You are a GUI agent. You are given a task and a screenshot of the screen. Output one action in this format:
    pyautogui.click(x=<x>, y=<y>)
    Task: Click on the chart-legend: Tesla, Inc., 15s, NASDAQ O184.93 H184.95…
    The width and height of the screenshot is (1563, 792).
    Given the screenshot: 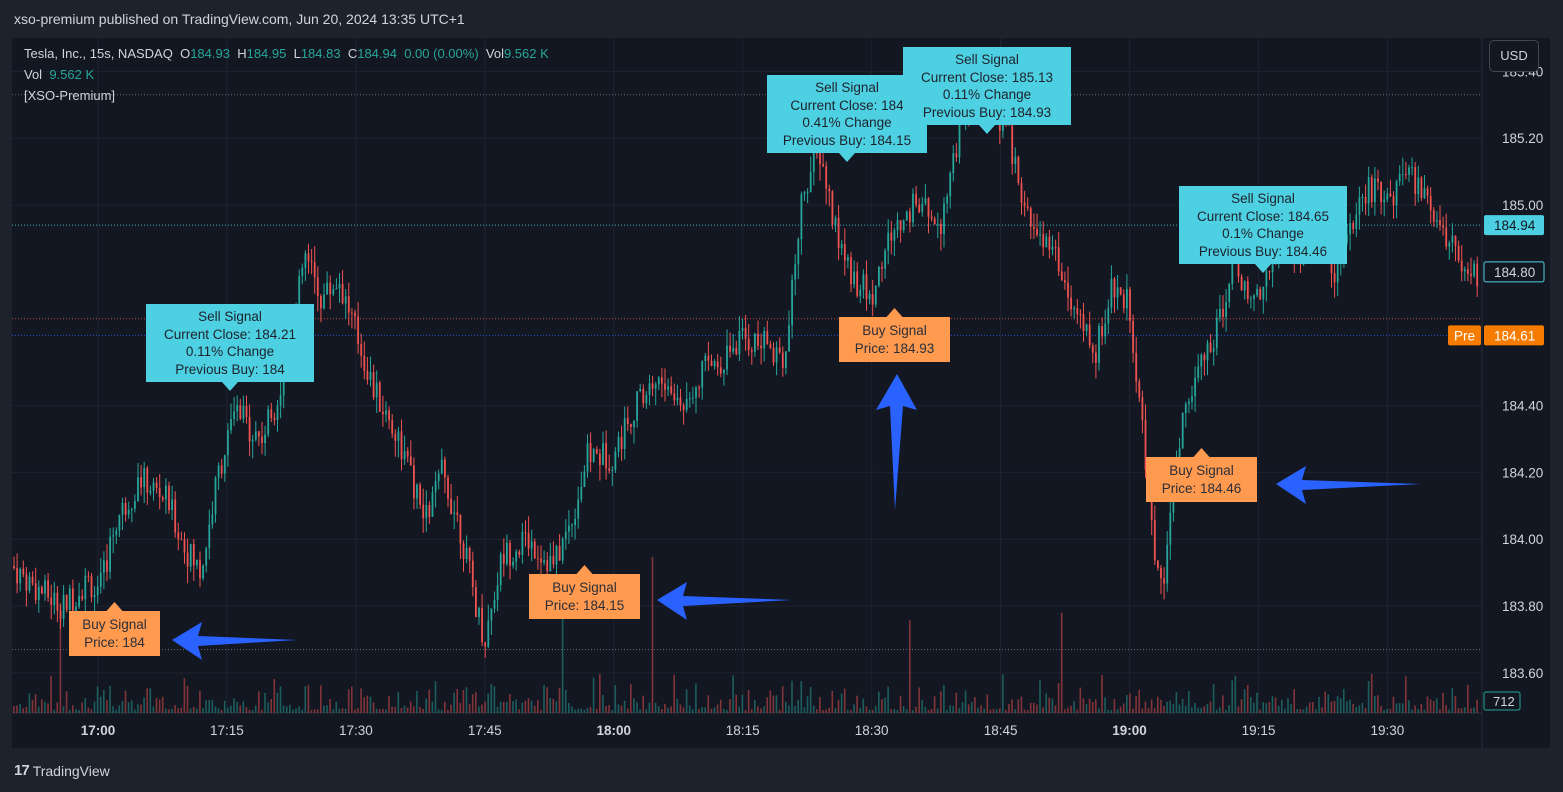 What is the action you would take?
    pyautogui.click(x=286, y=77)
    